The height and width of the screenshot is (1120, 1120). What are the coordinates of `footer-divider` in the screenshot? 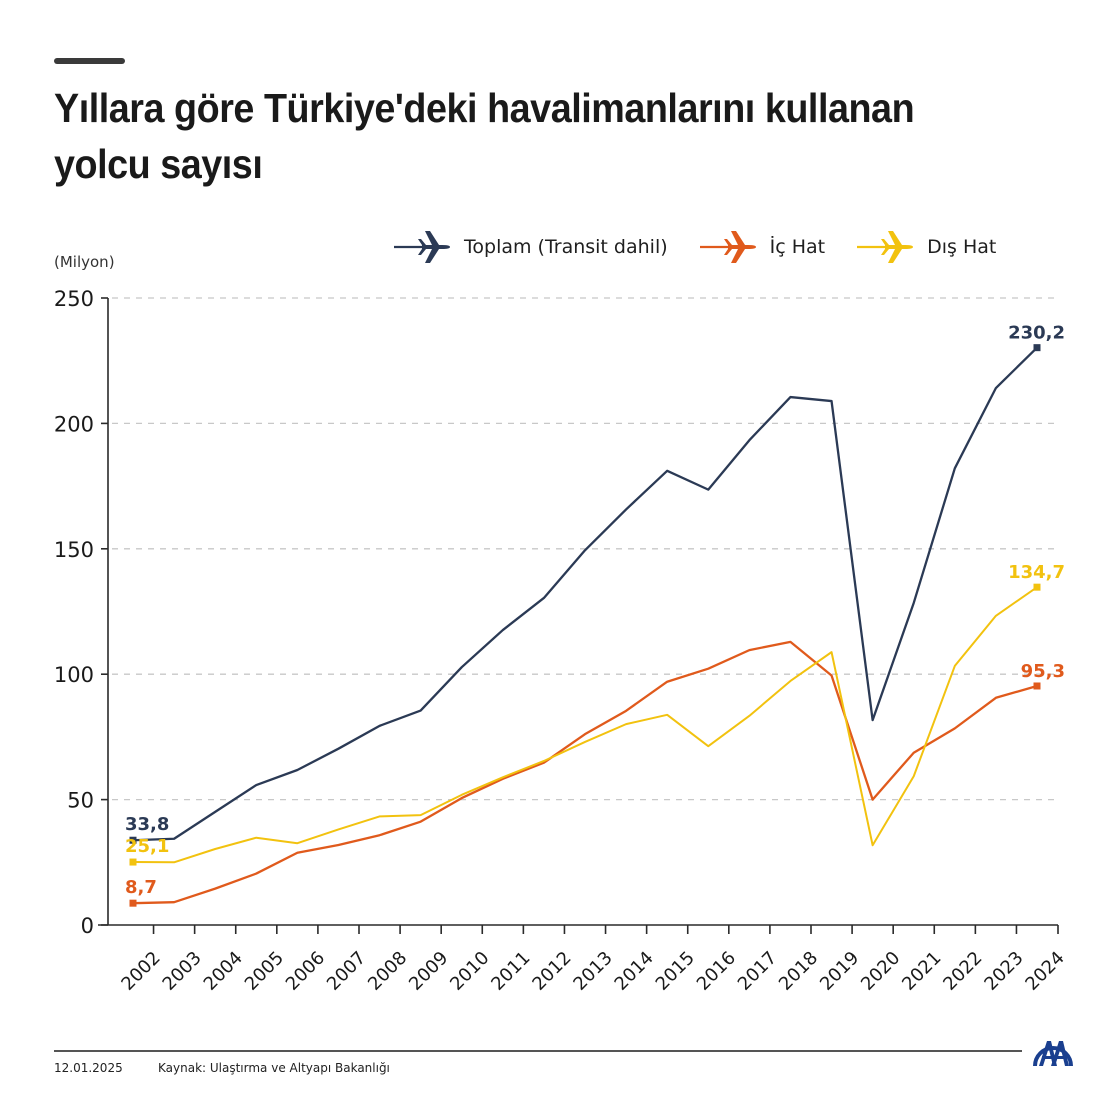 It's located at (538, 1051).